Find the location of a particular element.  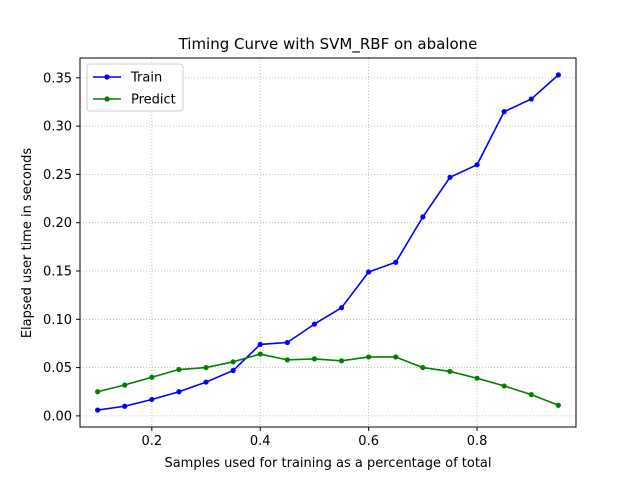

series-predict is located at coordinates (328, 379).